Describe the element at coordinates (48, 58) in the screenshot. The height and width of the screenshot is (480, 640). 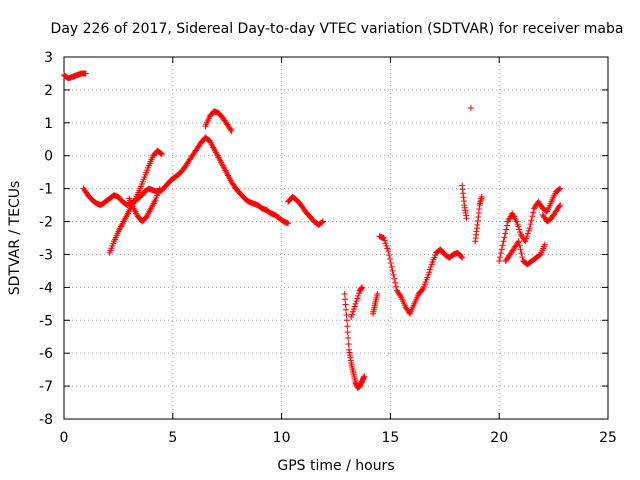
I see `y-tick-label: 3` at that location.